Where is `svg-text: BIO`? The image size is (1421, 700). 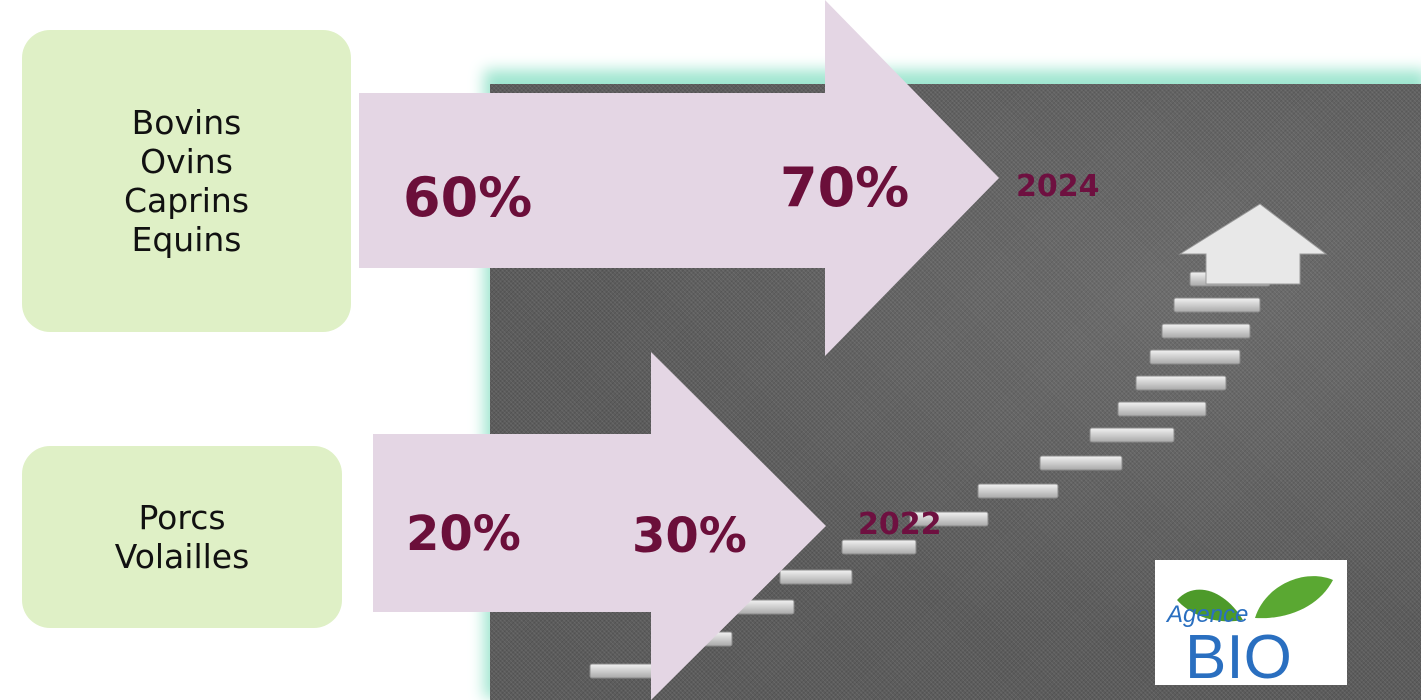
svg-text: BIO is located at coordinates (1238, 654).